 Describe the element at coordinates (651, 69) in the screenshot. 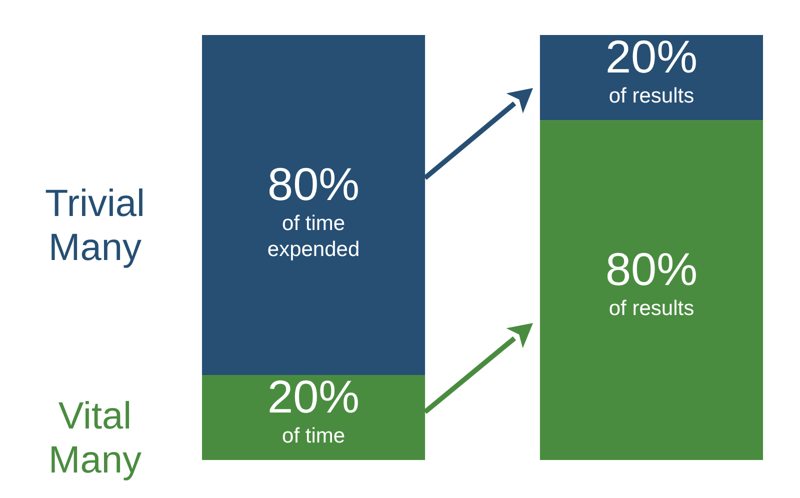

I see `data-label: 20% of results` at that location.